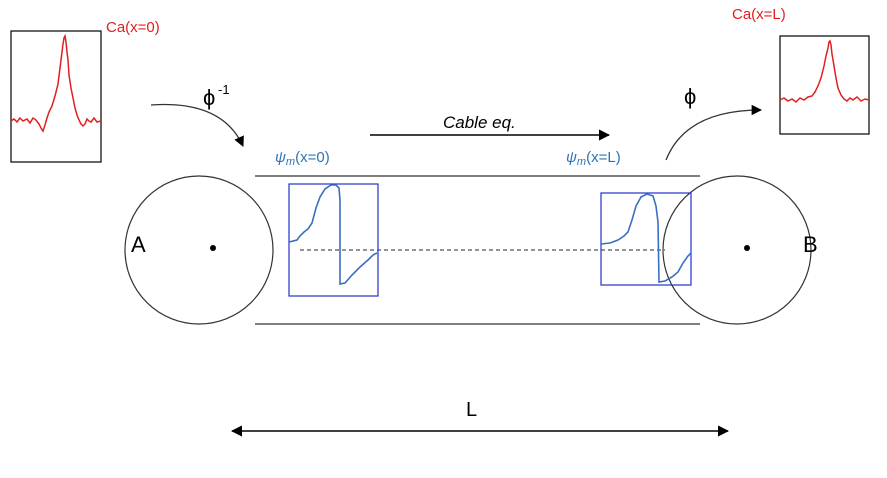  What do you see at coordinates (737, 250) in the screenshot?
I see `soma-b-circle` at bounding box center [737, 250].